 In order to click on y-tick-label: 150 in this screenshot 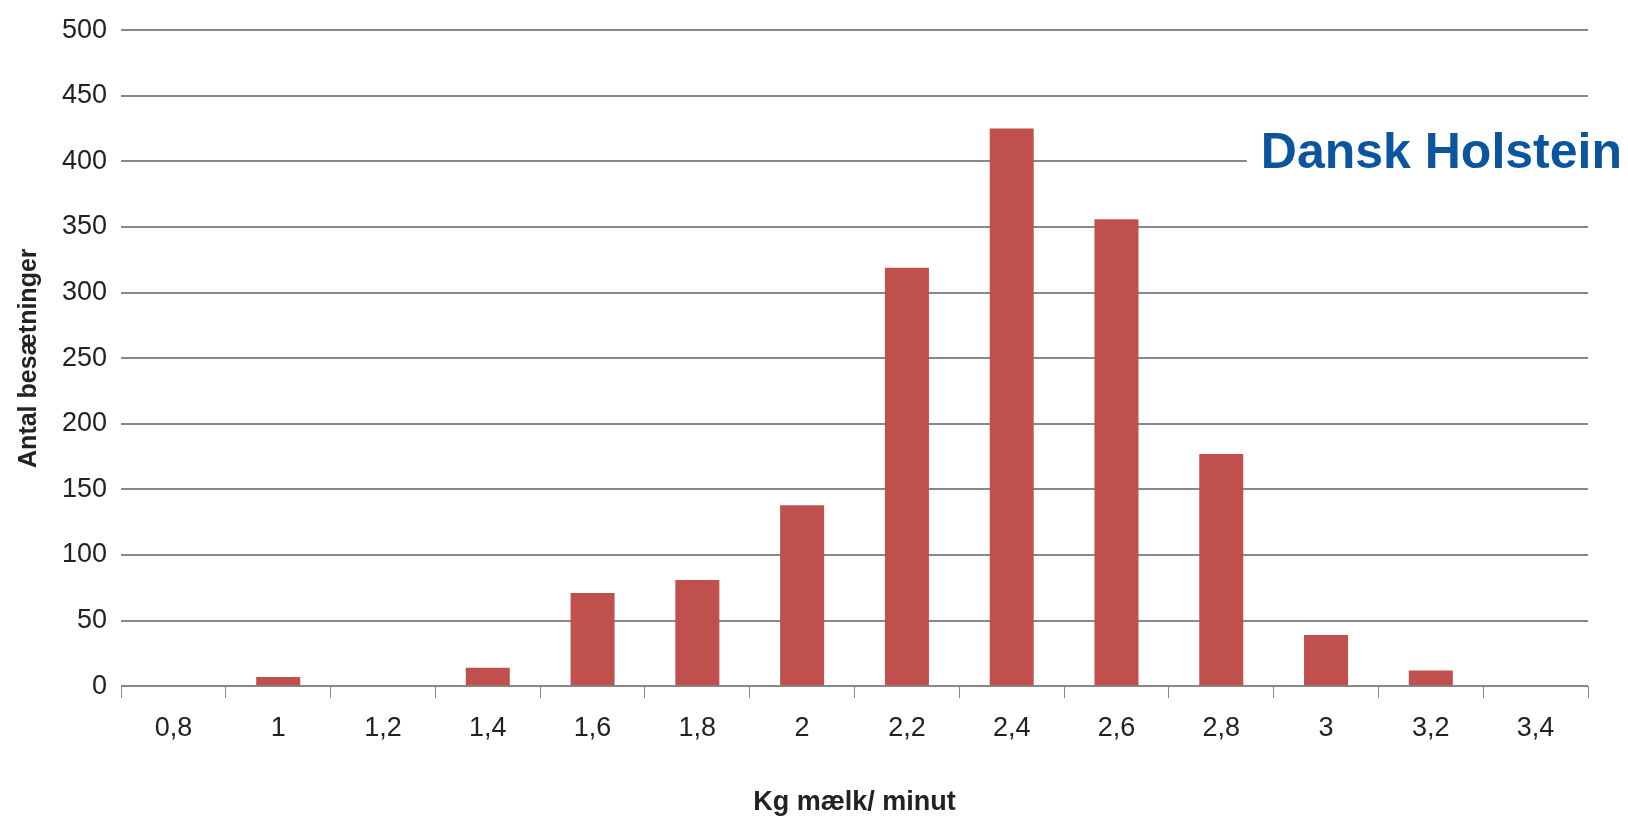, I will do `click(84, 487)`.